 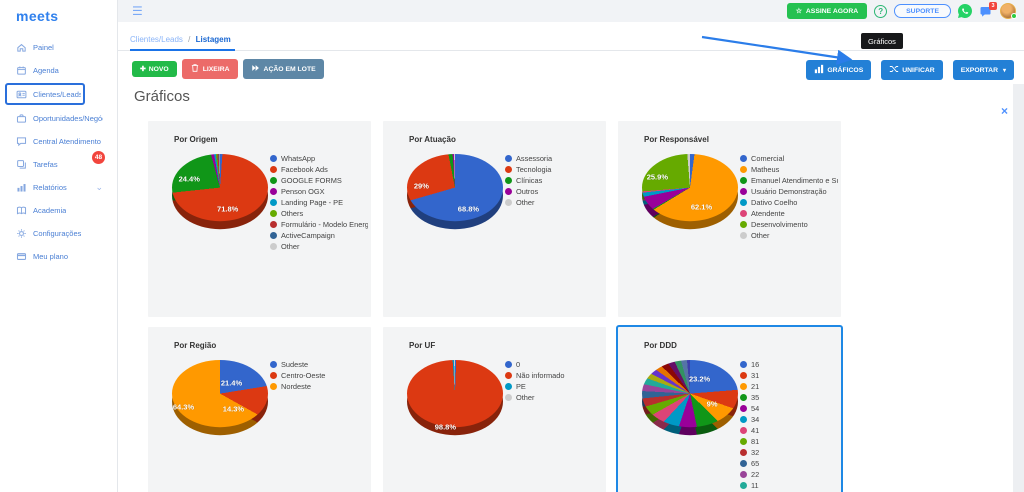 What do you see at coordinates (21, 256) in the screenshot?
I see `card-icon` at bounding box center [21, 256].